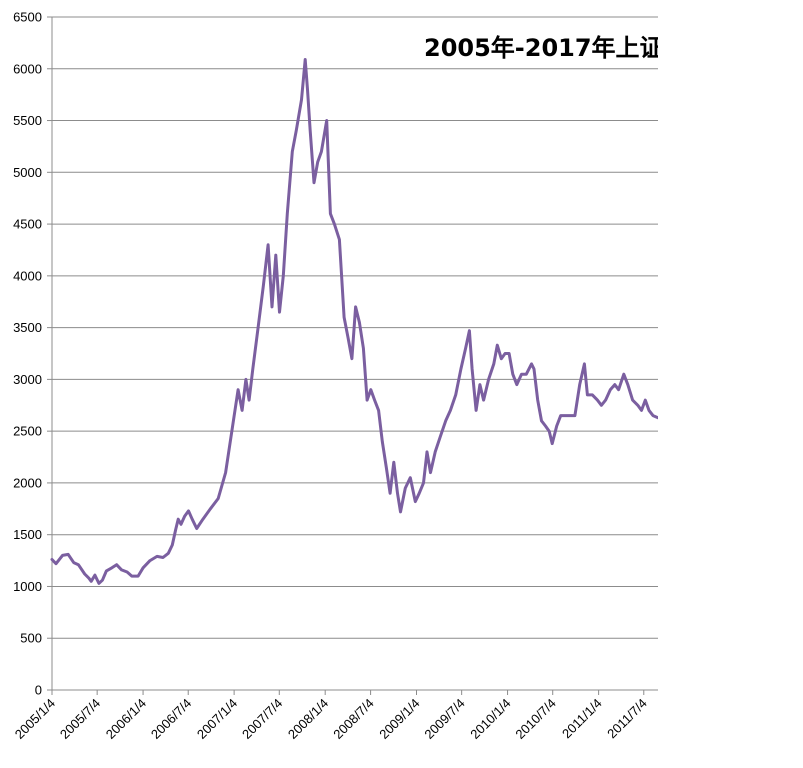 This screenshot has width=803, height=768. Describe the element at coordinates (27, 68) in the screenshot. I see `y-tick-label: 6000` at that location.